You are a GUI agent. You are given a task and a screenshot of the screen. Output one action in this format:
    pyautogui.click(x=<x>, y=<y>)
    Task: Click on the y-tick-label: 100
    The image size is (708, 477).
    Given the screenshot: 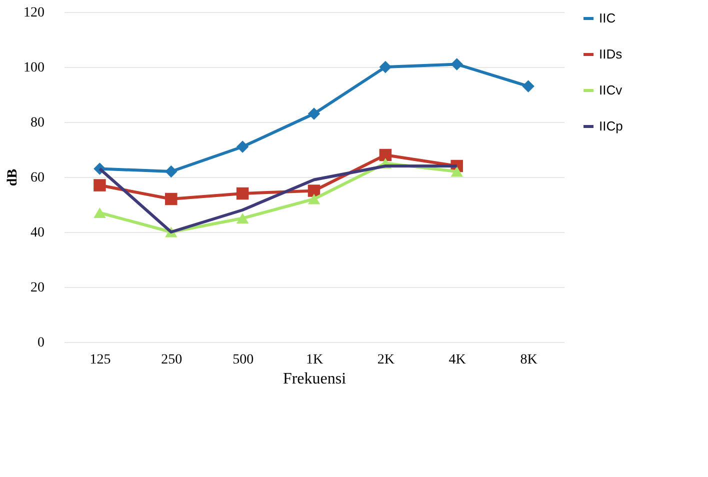 What is the action you would take?
    pyautogui.click(x=34, y=68)
    